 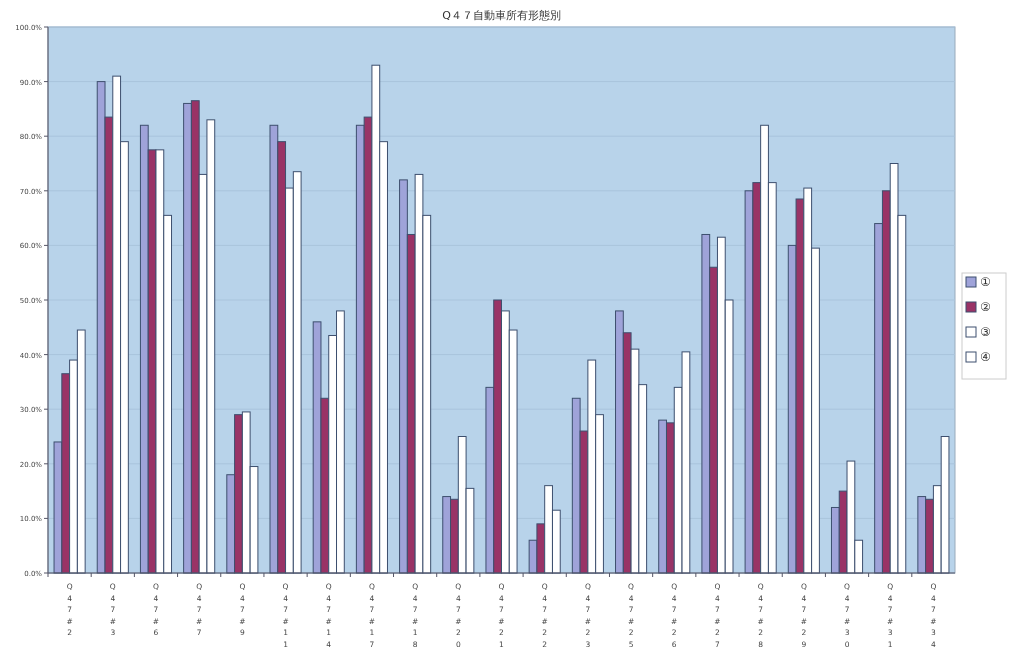 What do you see at coordinates (985, 307) in the screenshot?
I see `legend-label: ②` at bounding box center [985, 307].